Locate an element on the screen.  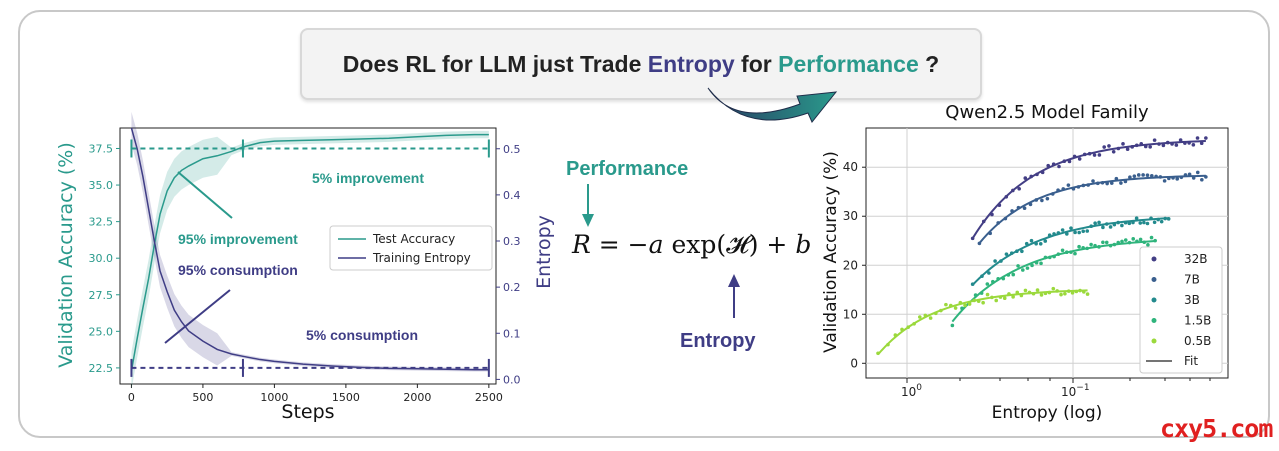
fit-line-32B is located at coordinates (1088, 189).